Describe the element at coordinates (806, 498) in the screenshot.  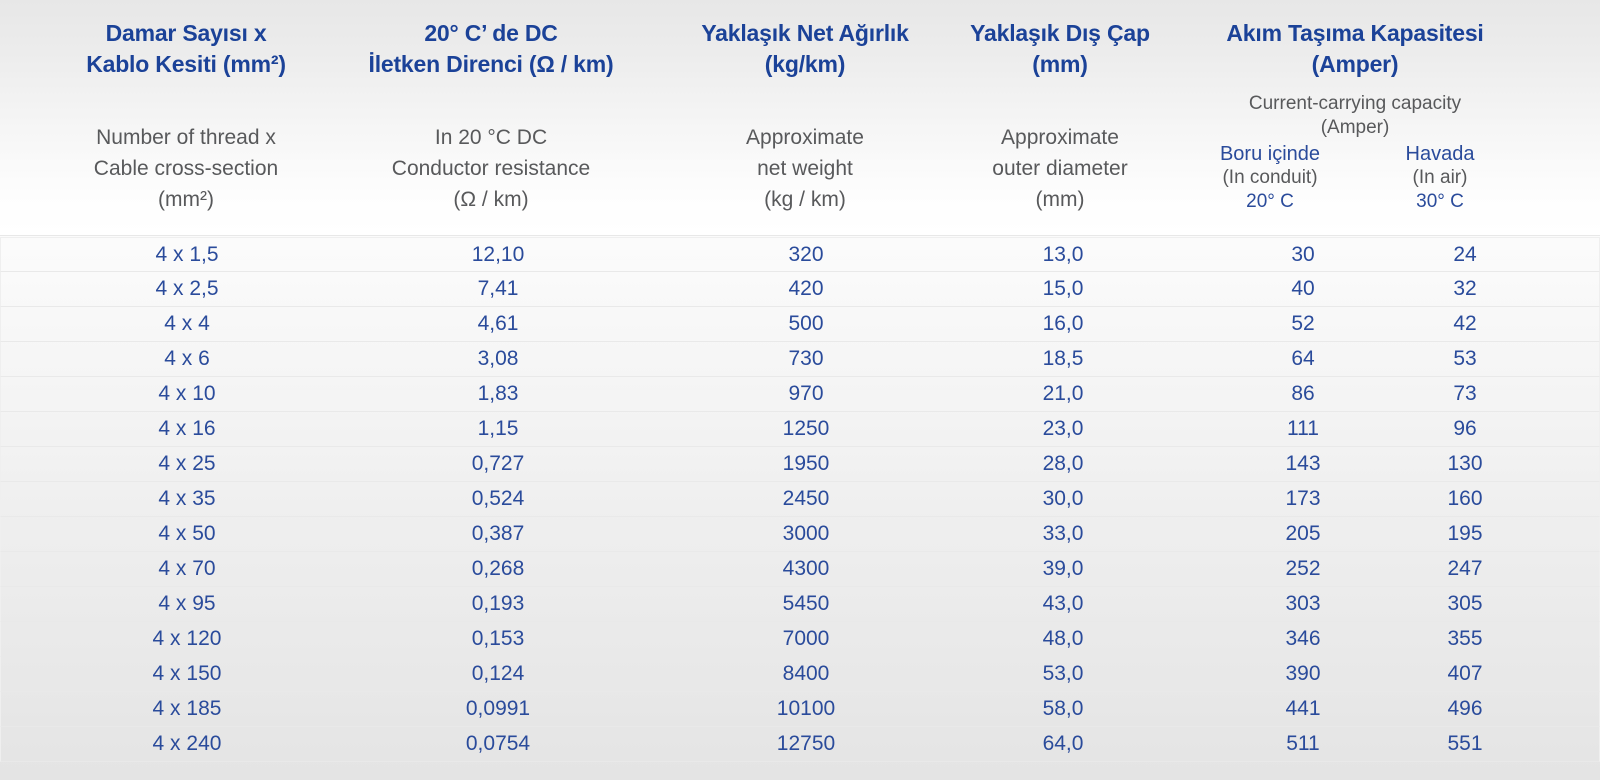
I see `cell-net-weight: 2450` at that location.